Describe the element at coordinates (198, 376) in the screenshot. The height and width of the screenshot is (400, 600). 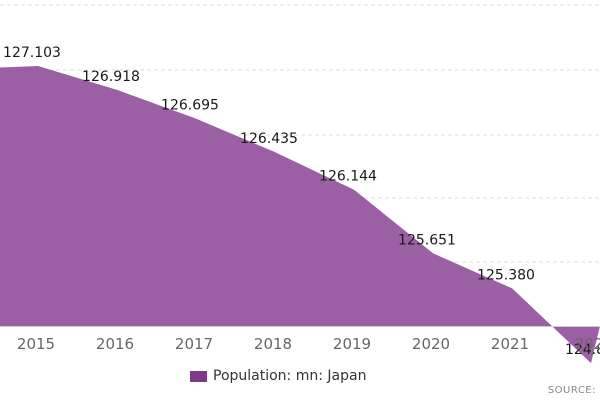
I see `legend-swatch` at that location.